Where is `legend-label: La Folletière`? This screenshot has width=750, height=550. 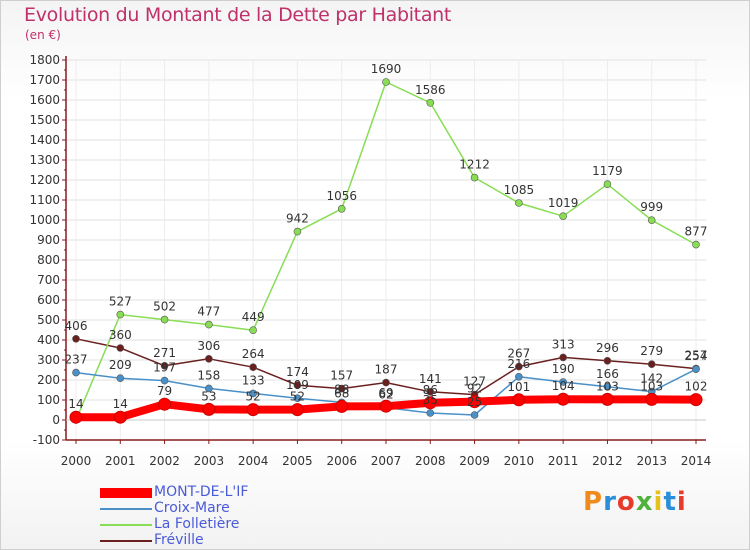 legend-label: La Folletière is located at coordinates (197, 524).